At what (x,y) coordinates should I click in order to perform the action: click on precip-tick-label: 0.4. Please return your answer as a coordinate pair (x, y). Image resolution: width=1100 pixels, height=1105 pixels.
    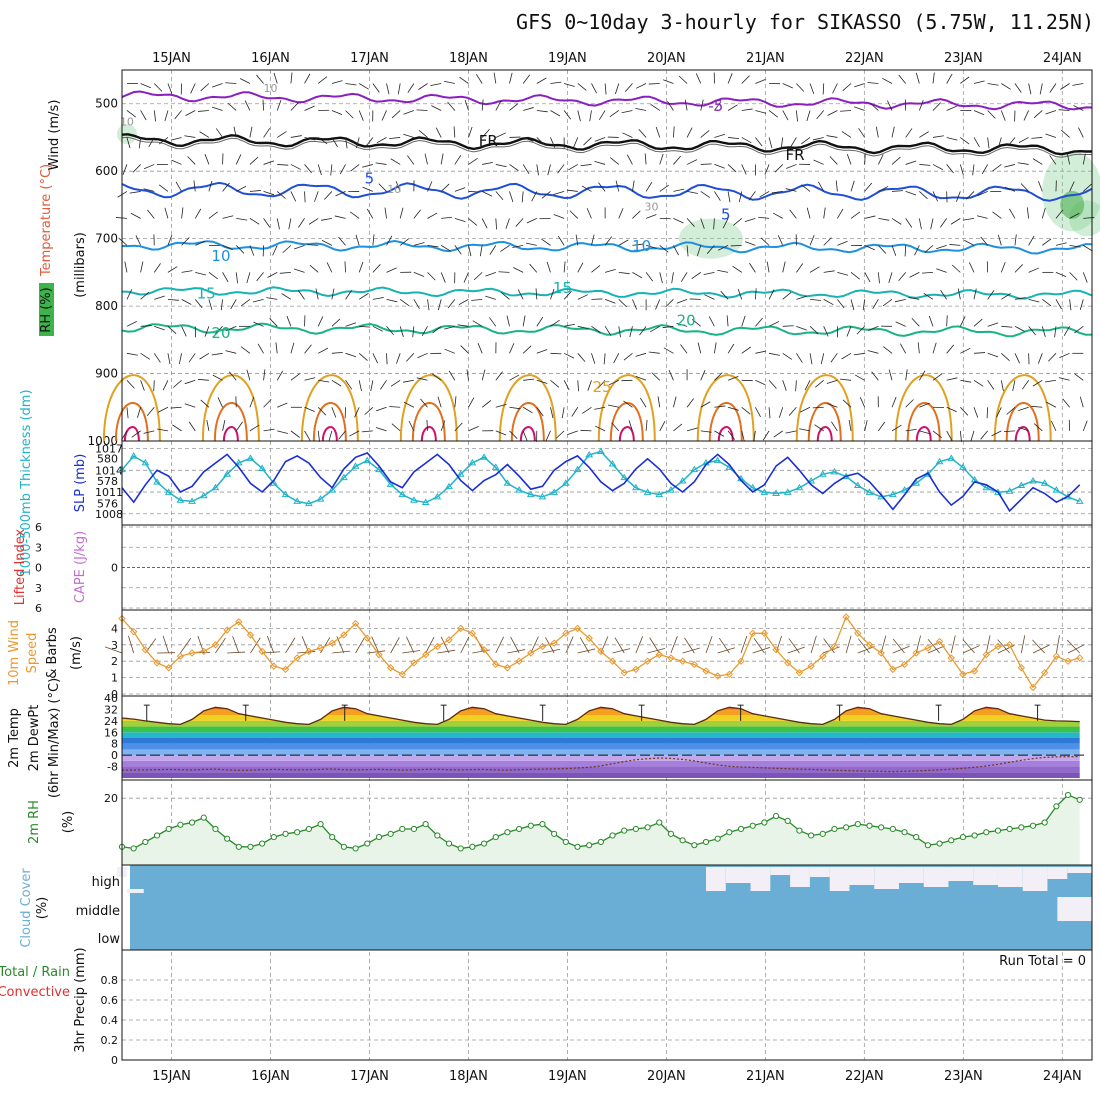
    Looking at the image, I should click on (110, 1020).